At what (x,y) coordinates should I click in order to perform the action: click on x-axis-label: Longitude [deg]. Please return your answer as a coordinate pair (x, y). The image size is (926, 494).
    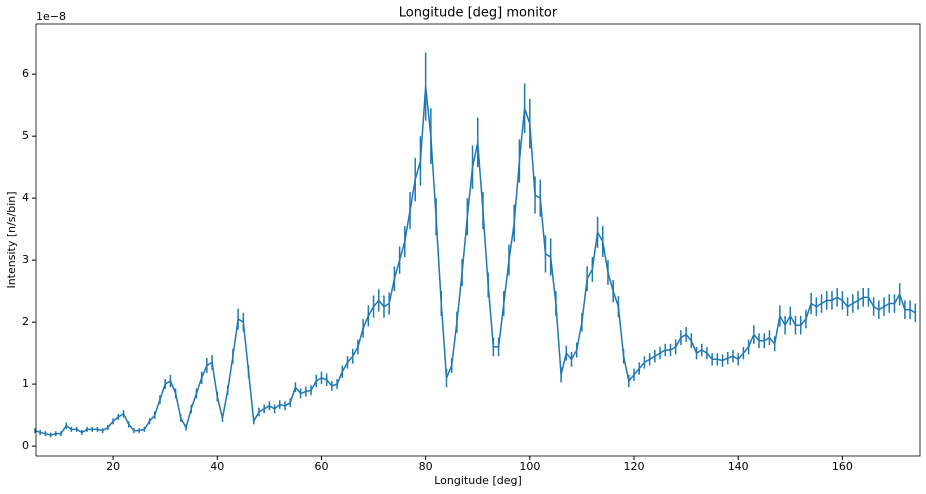
    Looking at the image, I should click on (478, 480).